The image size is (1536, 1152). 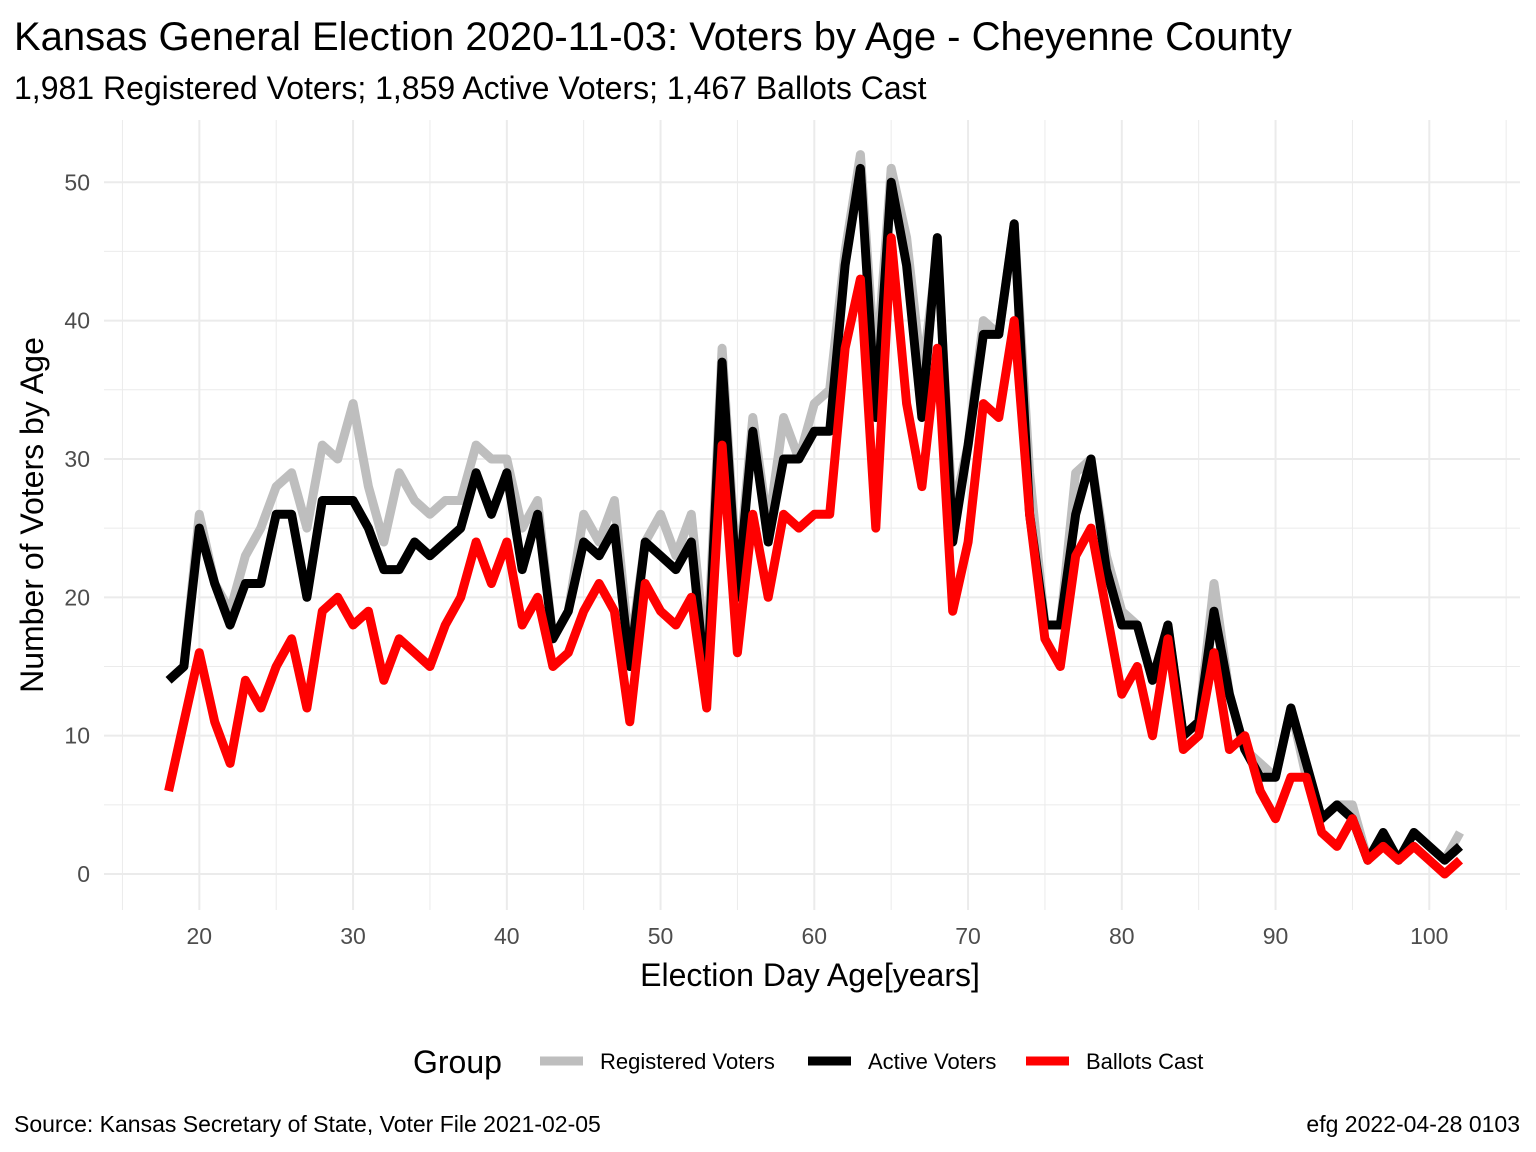 What do you see at coordinates (1429, 936) in the screenshot?
I see `x-tick-label: 100` at bounding box center [1429, 936].